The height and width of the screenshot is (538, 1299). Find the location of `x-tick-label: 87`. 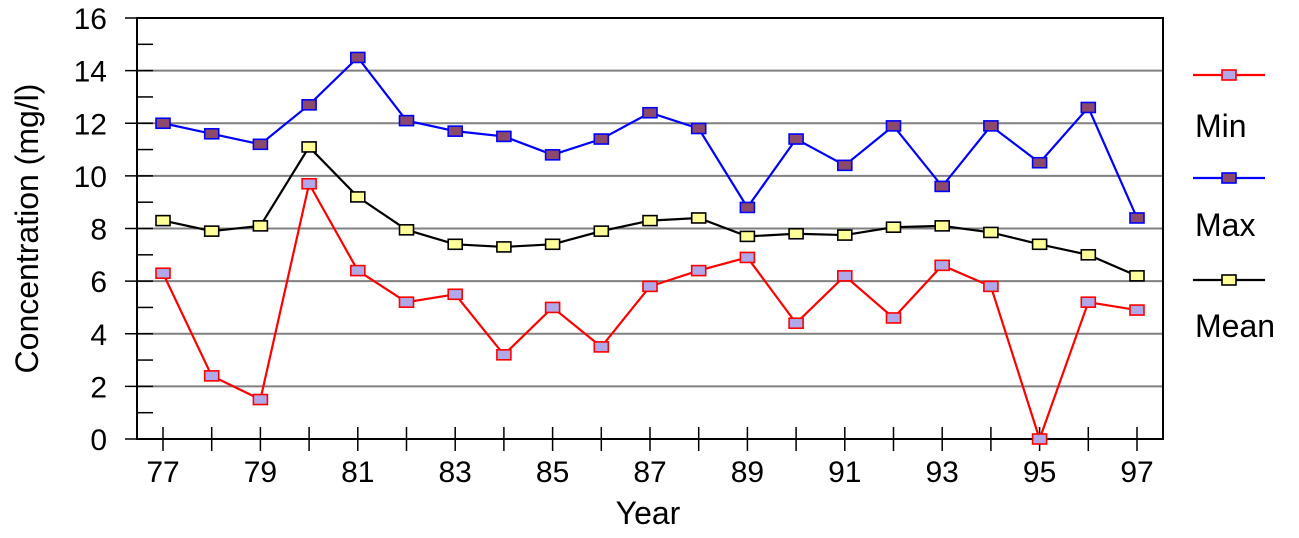

x-tick-label: 87 is located at coordinates (649, 472).